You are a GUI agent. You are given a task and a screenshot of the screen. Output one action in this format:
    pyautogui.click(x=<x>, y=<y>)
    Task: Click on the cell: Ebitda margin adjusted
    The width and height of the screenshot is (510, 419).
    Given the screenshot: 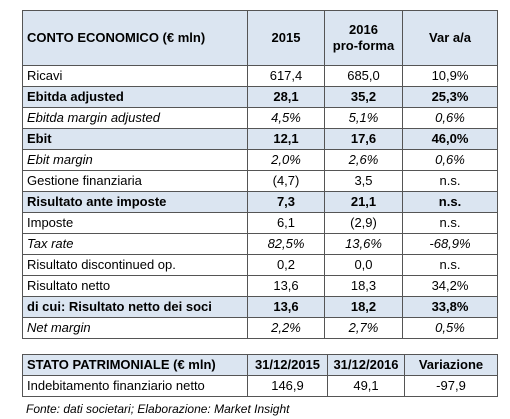 What is the action you would take?
    pyautogui.click(x=135, y=118)
    